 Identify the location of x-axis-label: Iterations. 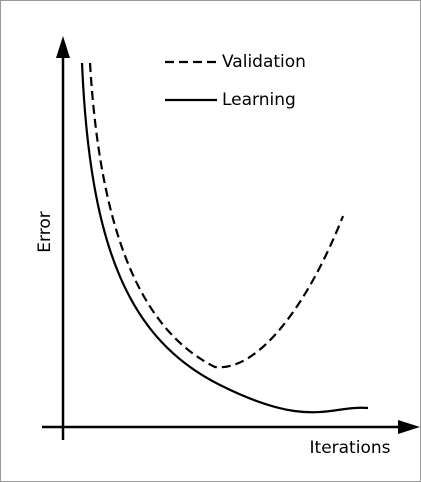
(350, 448).